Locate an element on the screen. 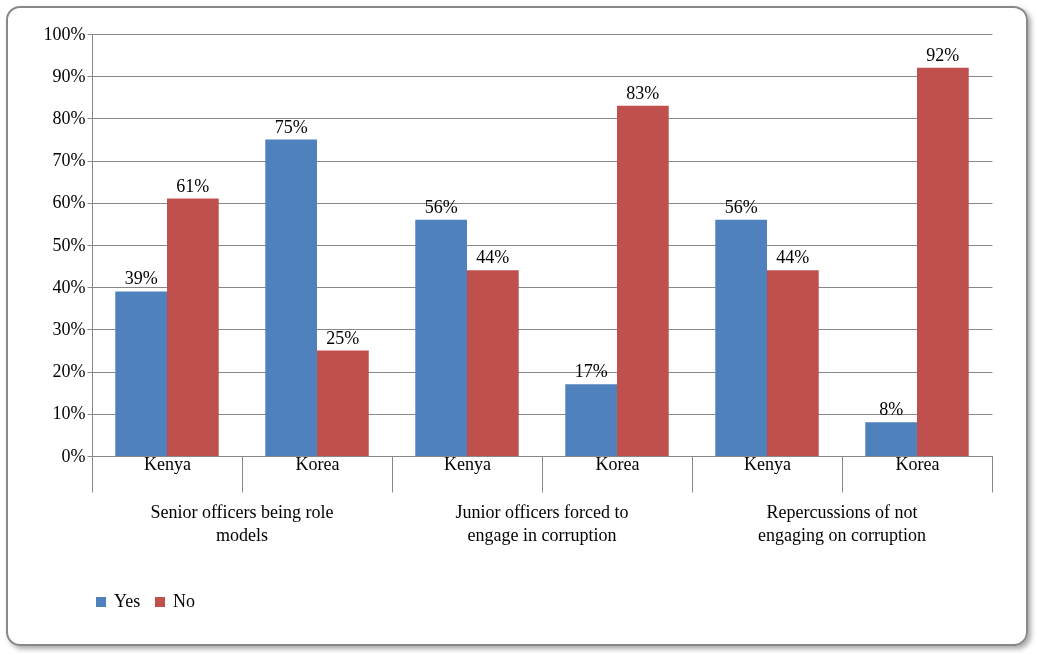 Image resolution: width=1037 pixels, height=655 pixels. data-label: 83% is located at coordinates (643, 92).